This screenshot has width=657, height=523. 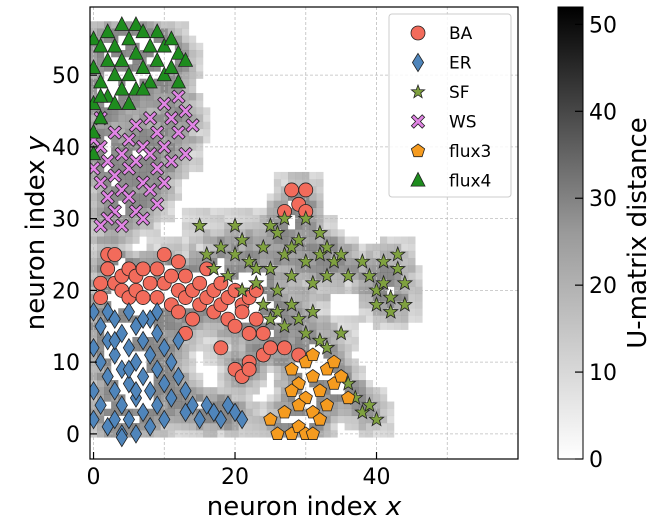 What do you see at coordinates (277, 433) in the screenshot?
I see `point-flux3` at bounding box center [277, 433].